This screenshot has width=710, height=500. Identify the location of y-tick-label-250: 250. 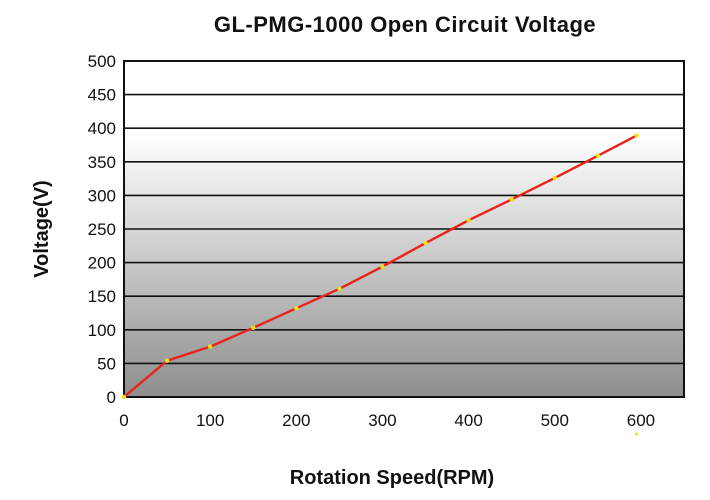
(102, 229).